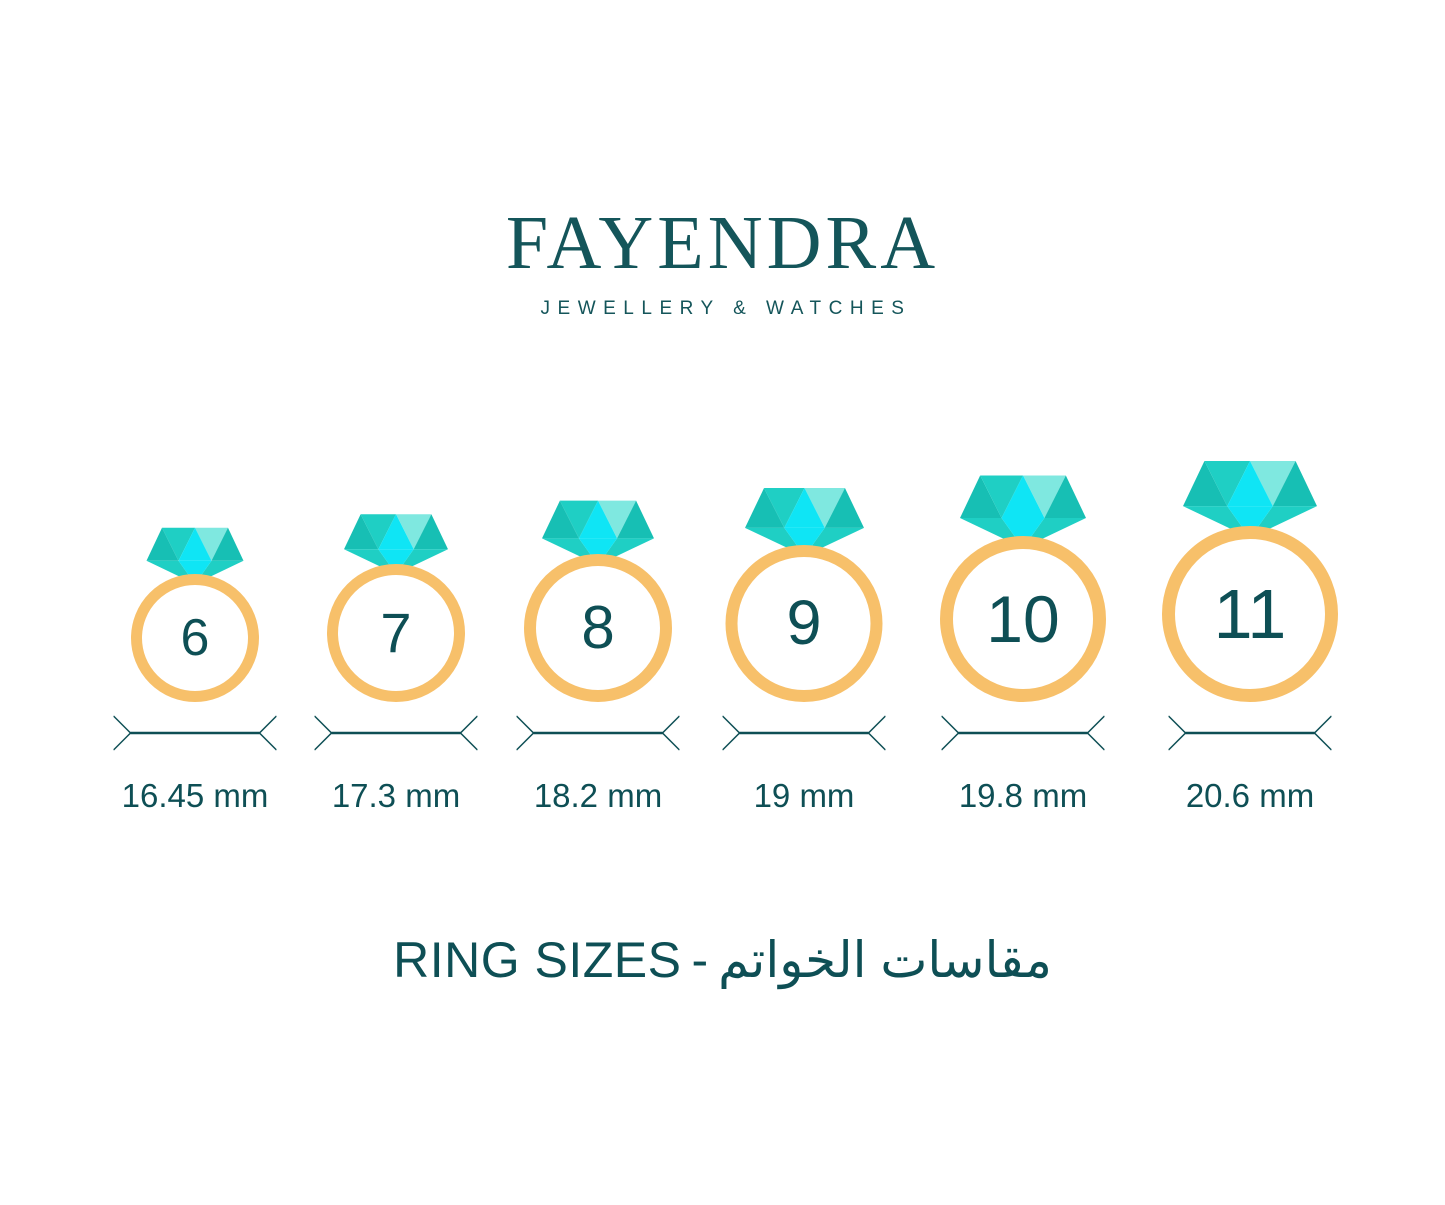 This screenshot has height=1205, width=1445. I want to click on caption-arabic: مقاسات الخواتم, so click(885, 960).